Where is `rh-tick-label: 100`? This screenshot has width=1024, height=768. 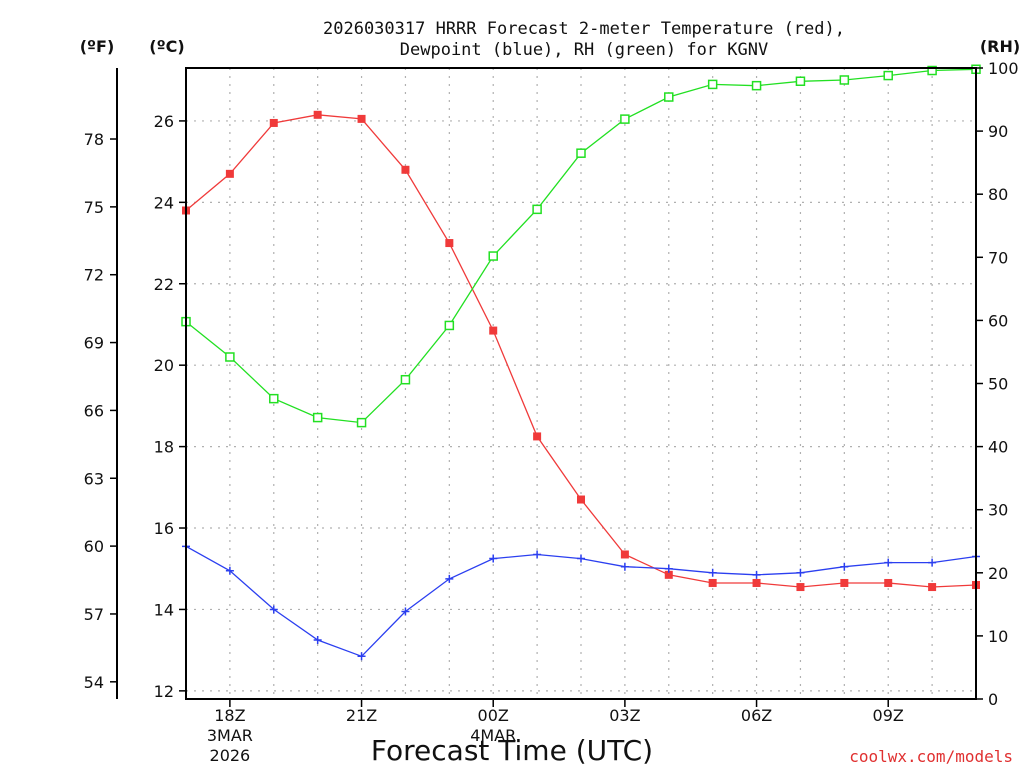 rh-tick-label: 100 is located at coordinates (1003, 68).